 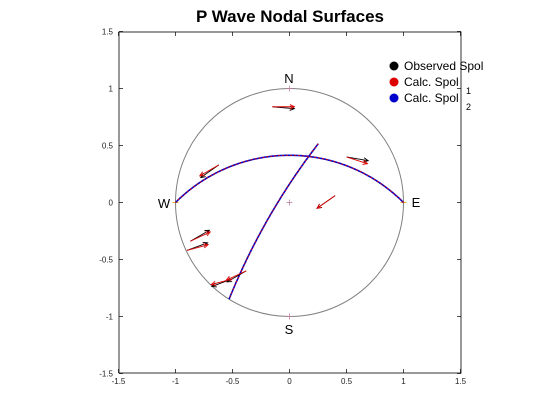 What do you see at coordinates (233, 381) in the screenshot?
I see `x-tick-label: -0.5` at bounding box center [233, 381].